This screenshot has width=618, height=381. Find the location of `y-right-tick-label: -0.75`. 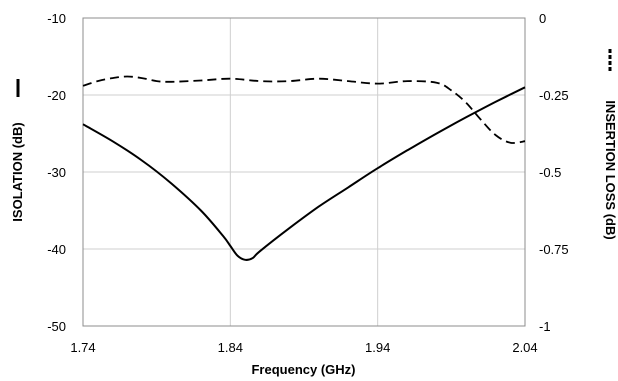

y-right-tick-label: -0.75 is located at coordinates (554, 249).